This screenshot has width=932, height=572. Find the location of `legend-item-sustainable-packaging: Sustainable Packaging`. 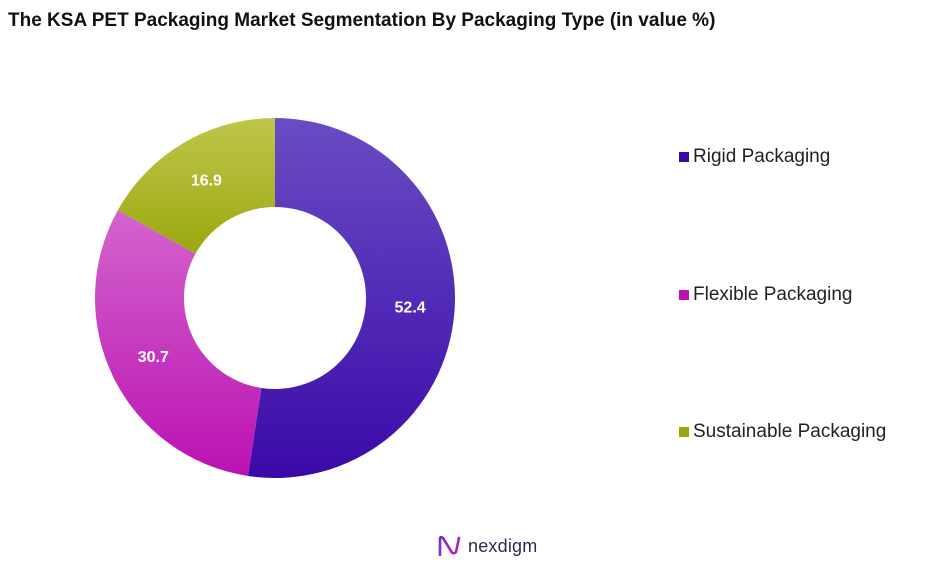

legend-item-sustainable-packaging: Sustainable Packaging is located at coordinates (782, 432).